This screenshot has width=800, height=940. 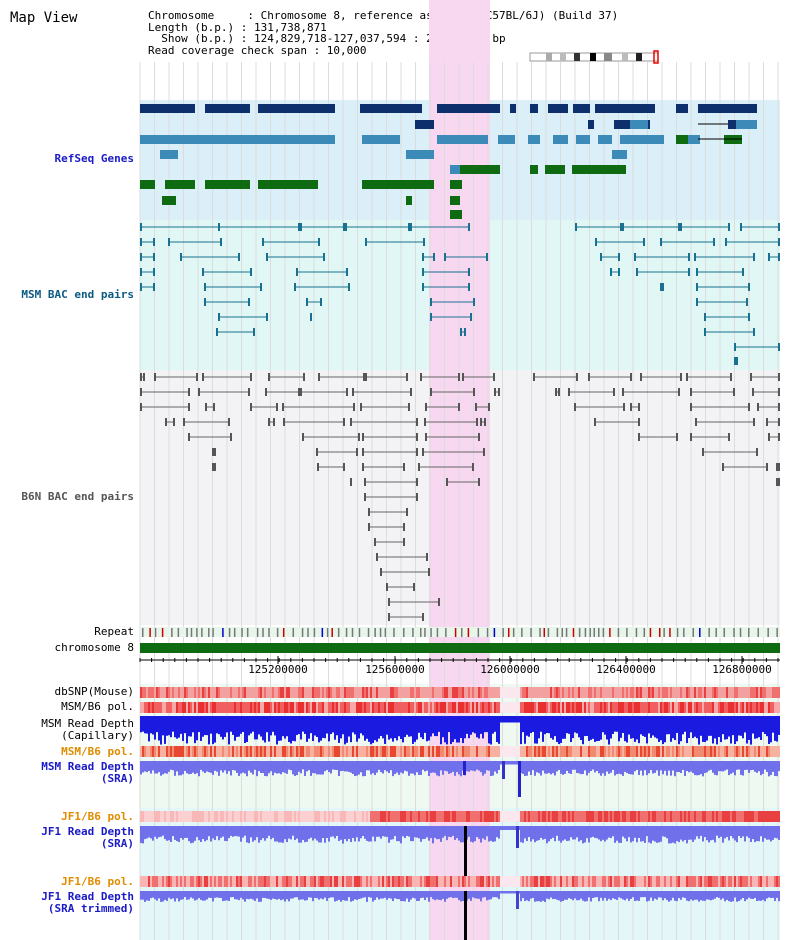 I want to click on length-line: Length (b.p.) : 131,738,871, so click(x=237, y=27).